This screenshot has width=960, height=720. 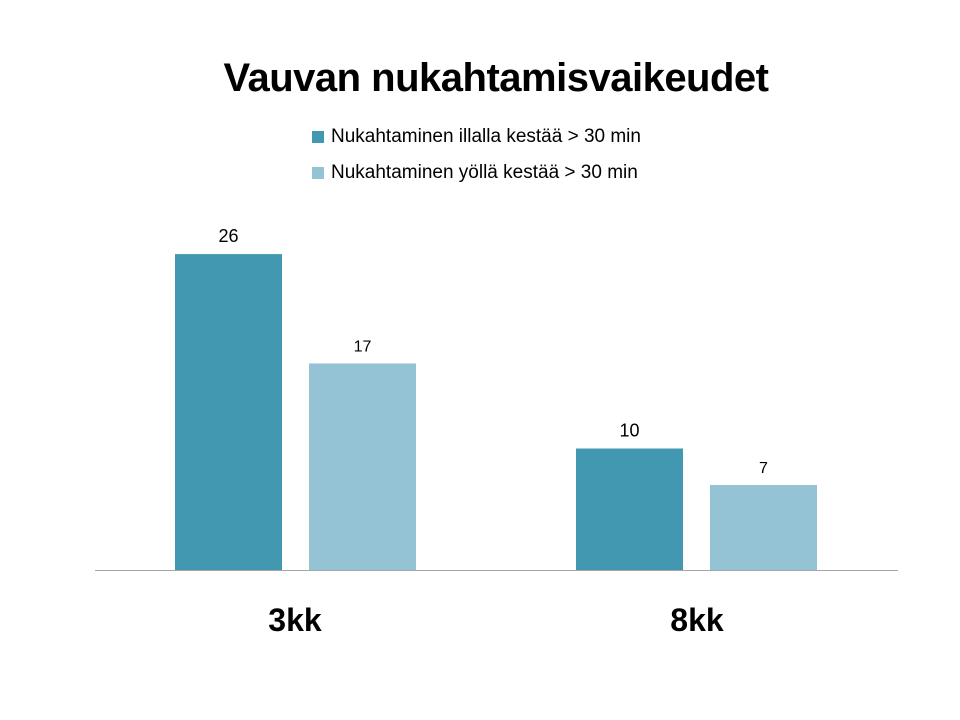 I want to click on legend-label-evening: Nukahtaminen illalla kestää > 30 min, so click(x=486, y=136).